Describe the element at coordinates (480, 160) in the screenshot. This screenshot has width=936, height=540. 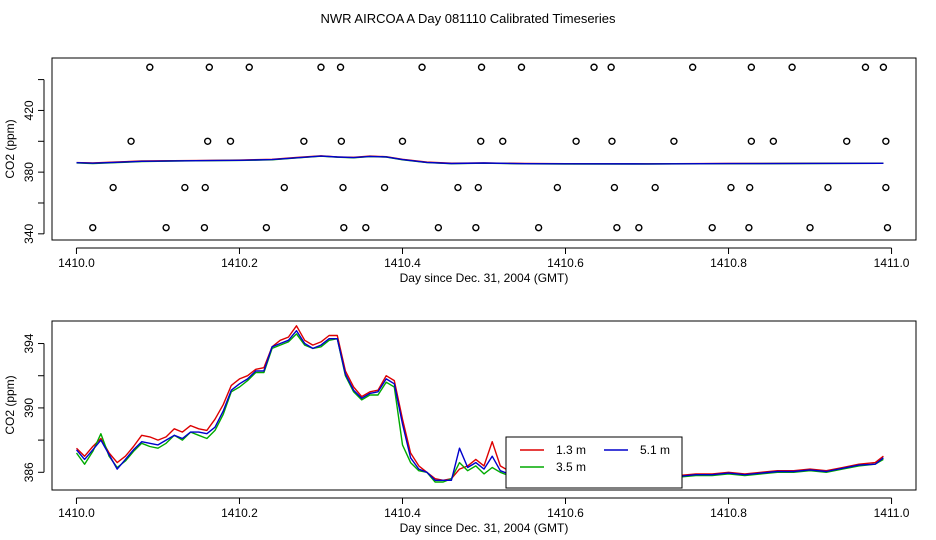
I see `series-line-h3` at that location.